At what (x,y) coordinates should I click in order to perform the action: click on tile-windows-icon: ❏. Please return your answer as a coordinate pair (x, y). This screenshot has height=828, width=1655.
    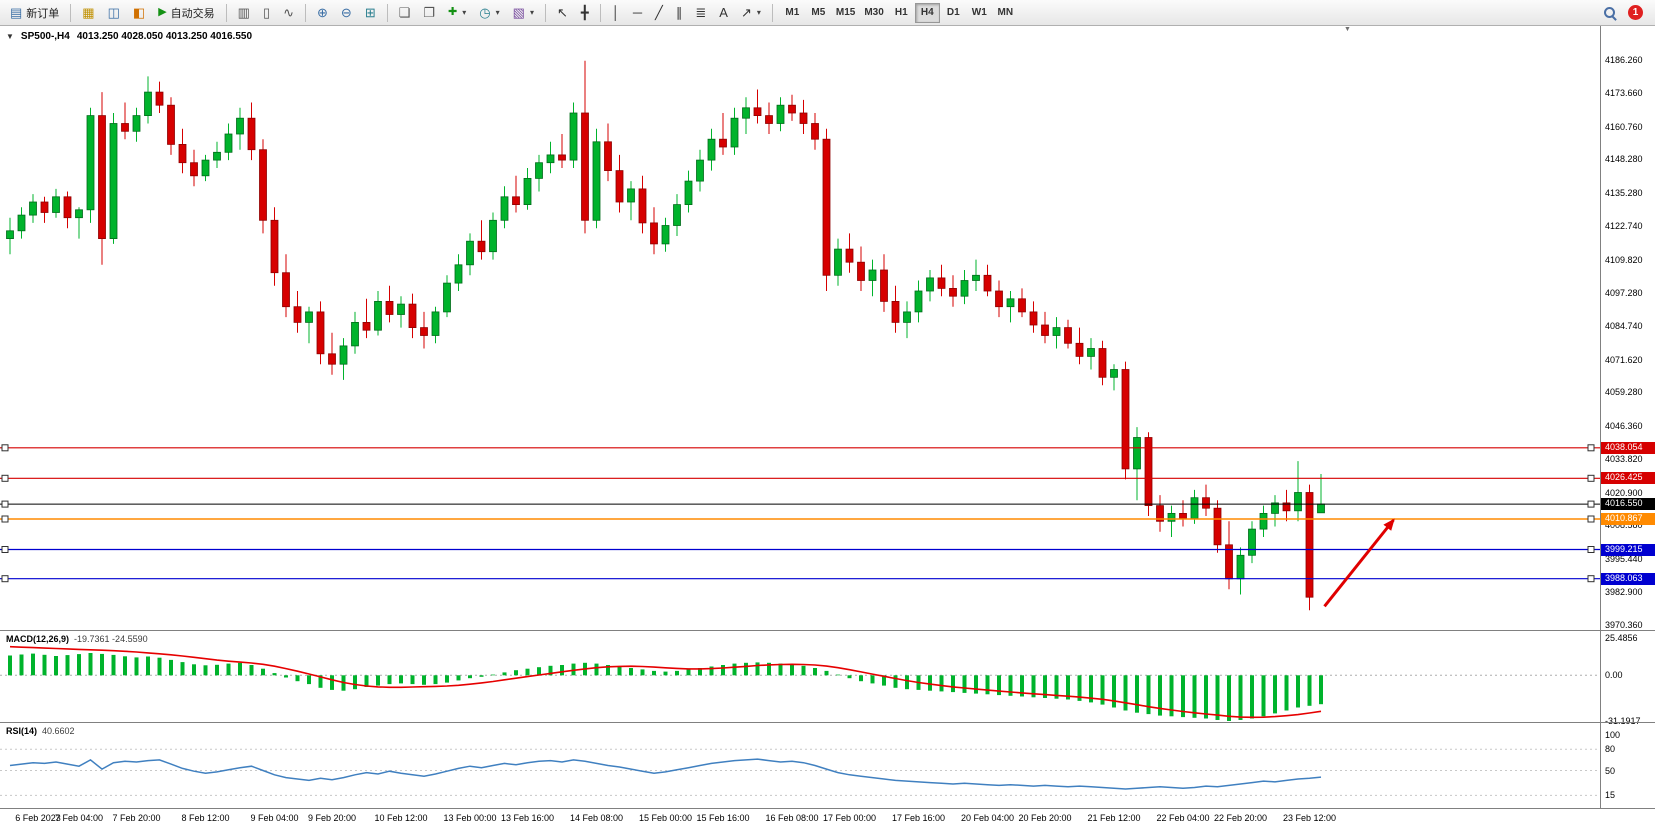
    Looking at the image, I should click on (404, 12).